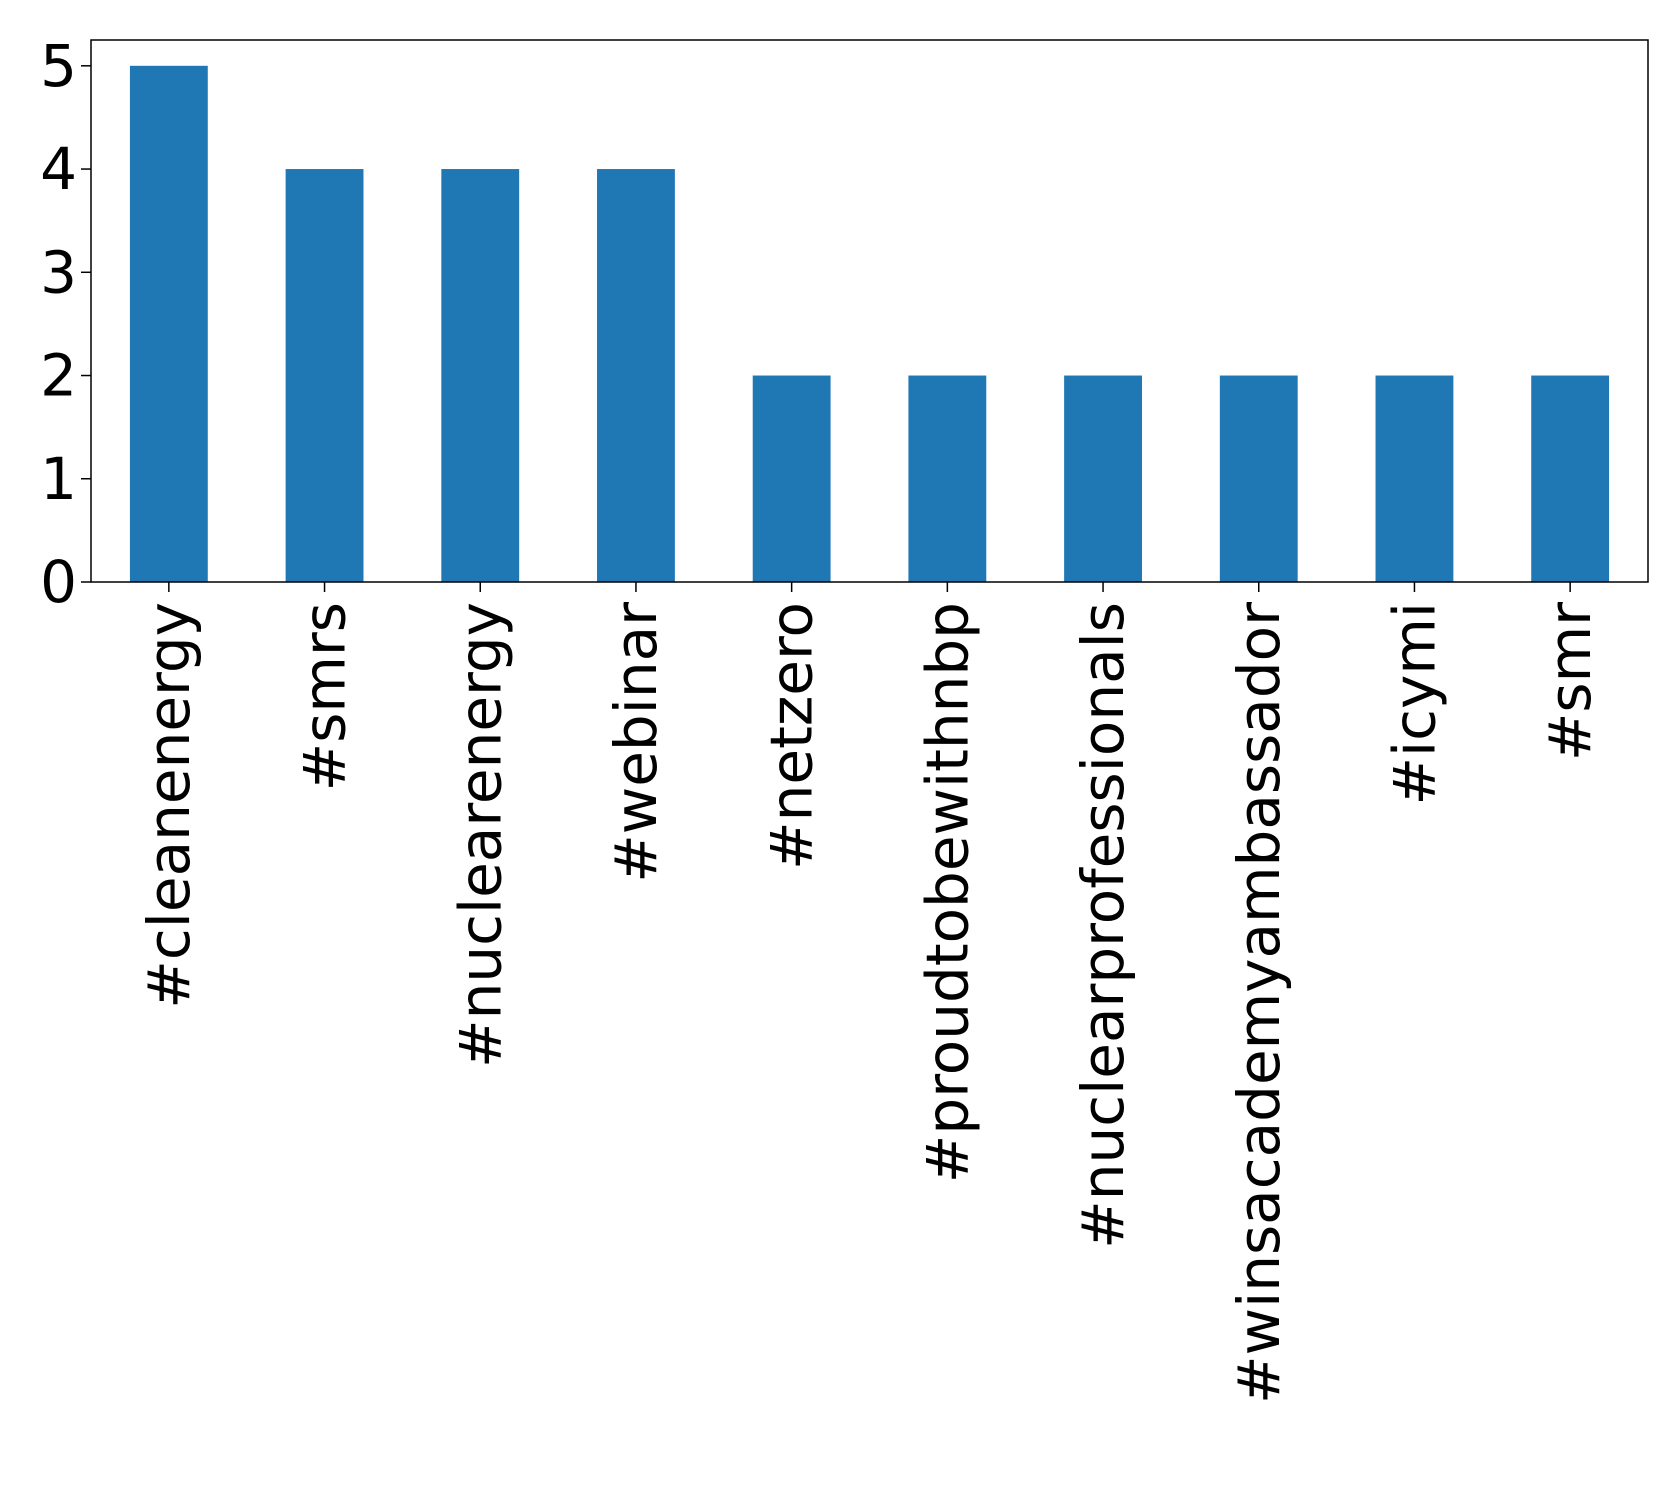 This screenshot has width=1679, height=1492. Describe the element at coordinates (58, 479) in the screenshot. I see `y-tick-label: 1` at that location.